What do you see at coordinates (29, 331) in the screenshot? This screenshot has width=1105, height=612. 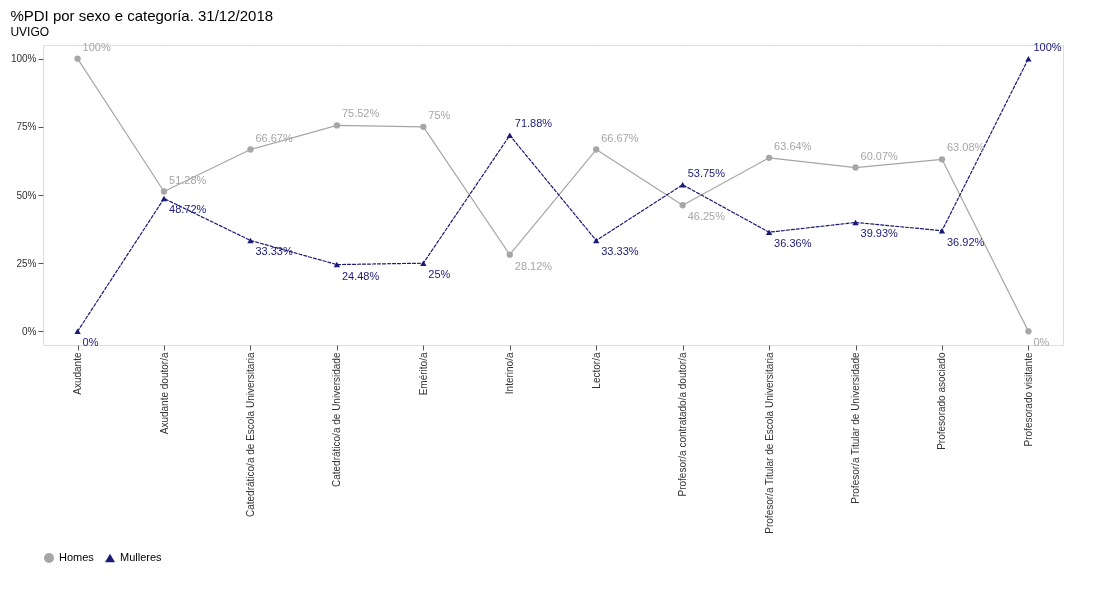 I see `y-tick-label: 0%` at bounding box center [29, 331].